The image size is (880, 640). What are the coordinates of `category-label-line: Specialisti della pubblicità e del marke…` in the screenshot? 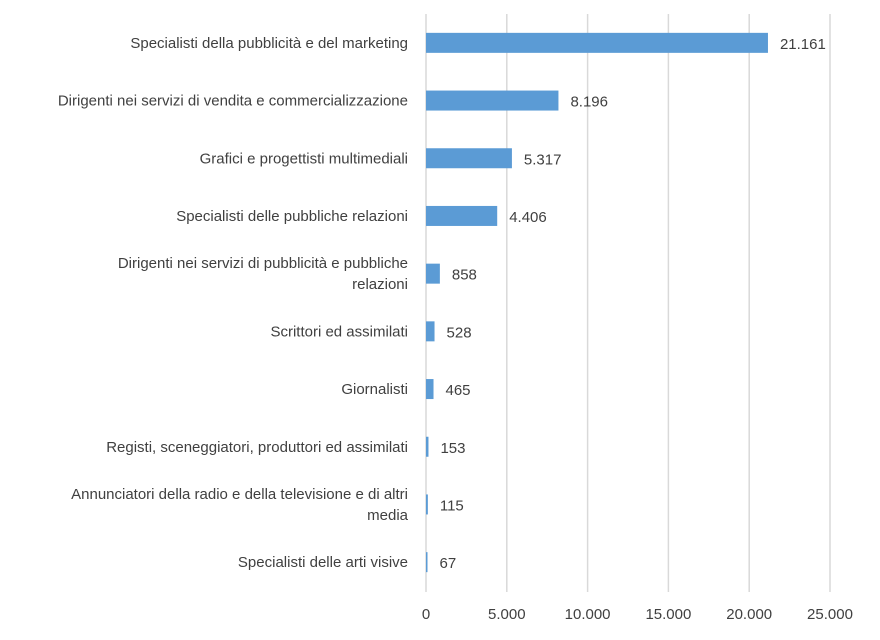 It's located at (269, 43).